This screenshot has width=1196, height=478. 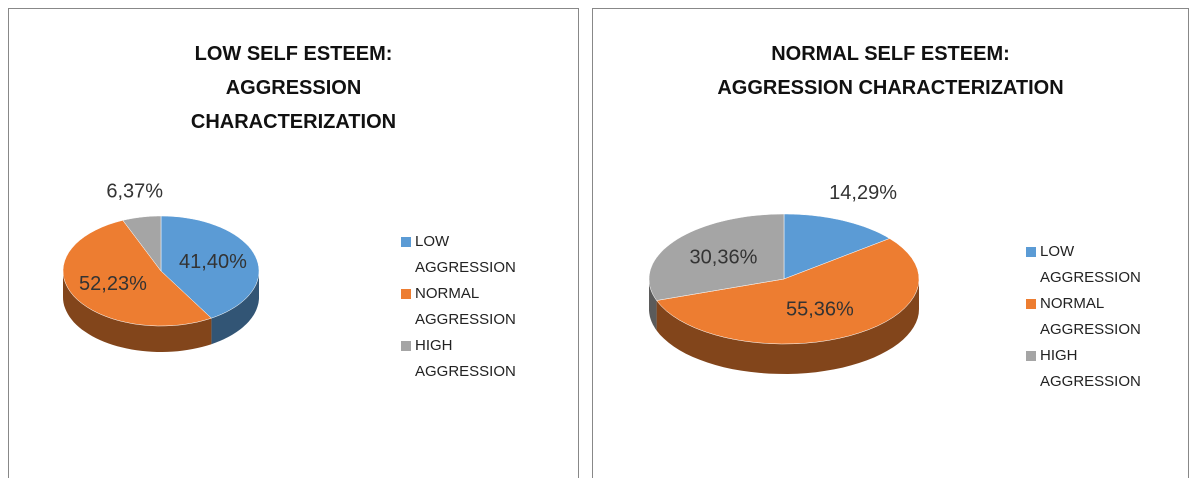 What do you see at coordinates (724, 258) in the screenshot?
I see `data-label: 30,36%` at bounding box center [724, 258].